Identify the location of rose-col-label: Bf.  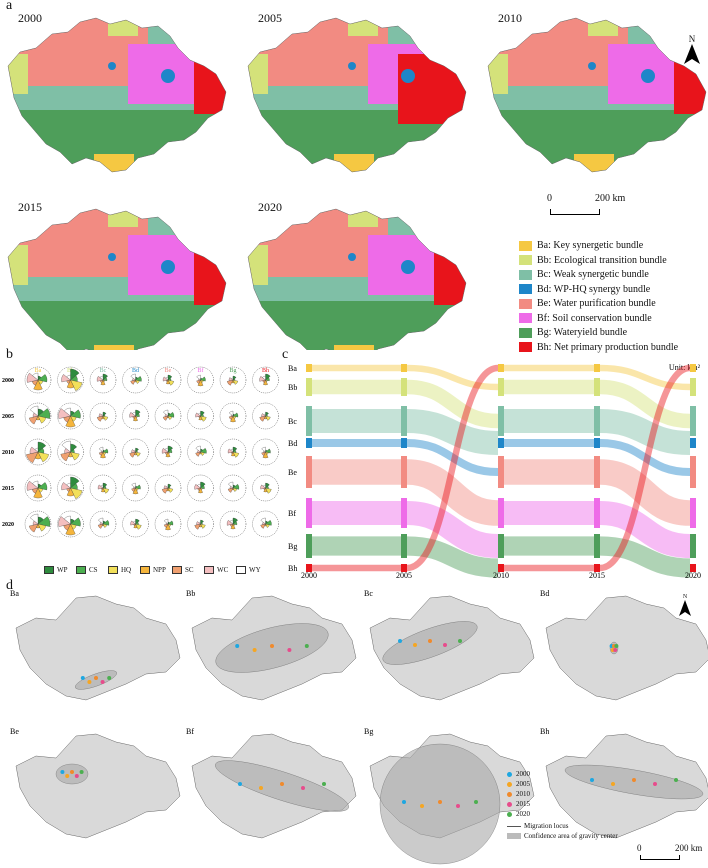
(201, 370).